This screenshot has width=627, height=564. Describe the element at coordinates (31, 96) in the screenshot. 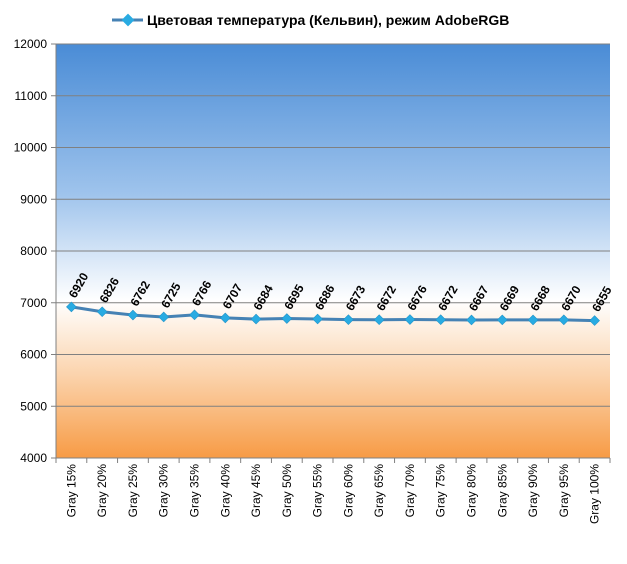

I see `y-tick-label: 11000` at that location.